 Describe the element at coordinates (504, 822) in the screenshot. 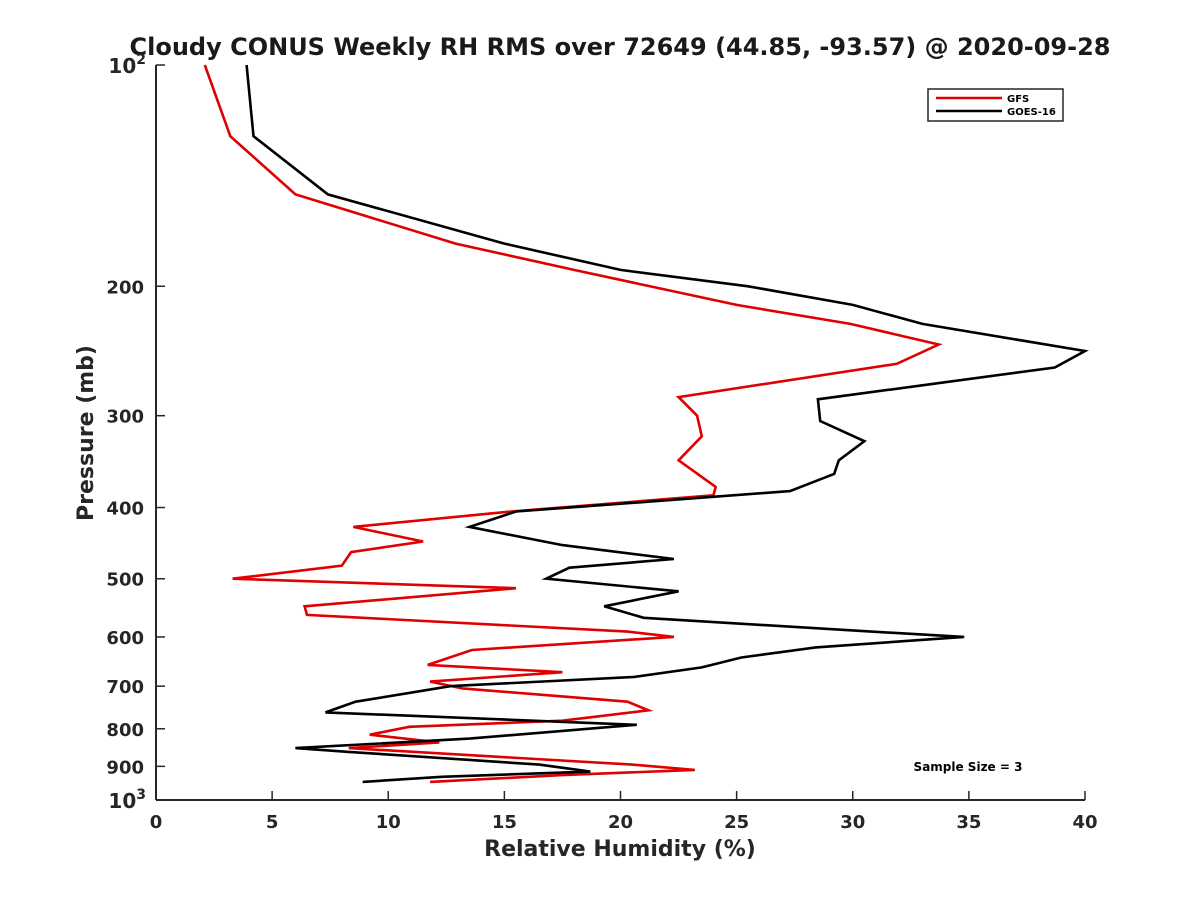

I see `x-tick-label: 15` at that location.